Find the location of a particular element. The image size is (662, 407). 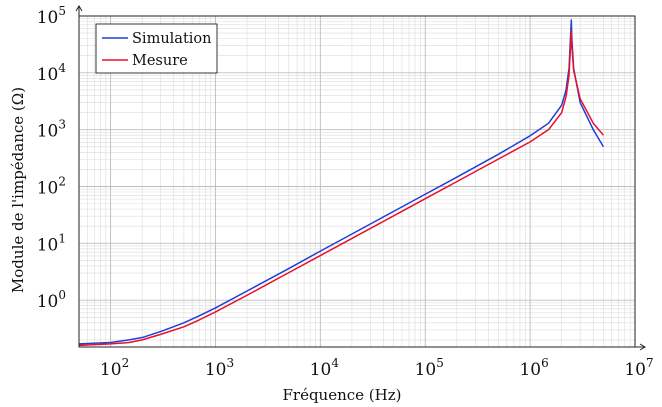

x-tick-label: 10⁶ is located at coordinates (533, 368).